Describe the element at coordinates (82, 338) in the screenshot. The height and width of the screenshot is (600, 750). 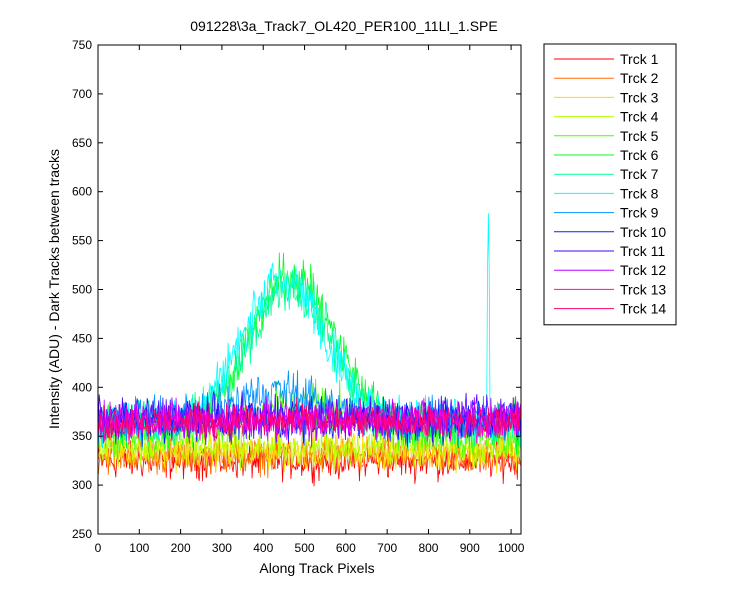
I see `y-tick-label: 450` at that location.